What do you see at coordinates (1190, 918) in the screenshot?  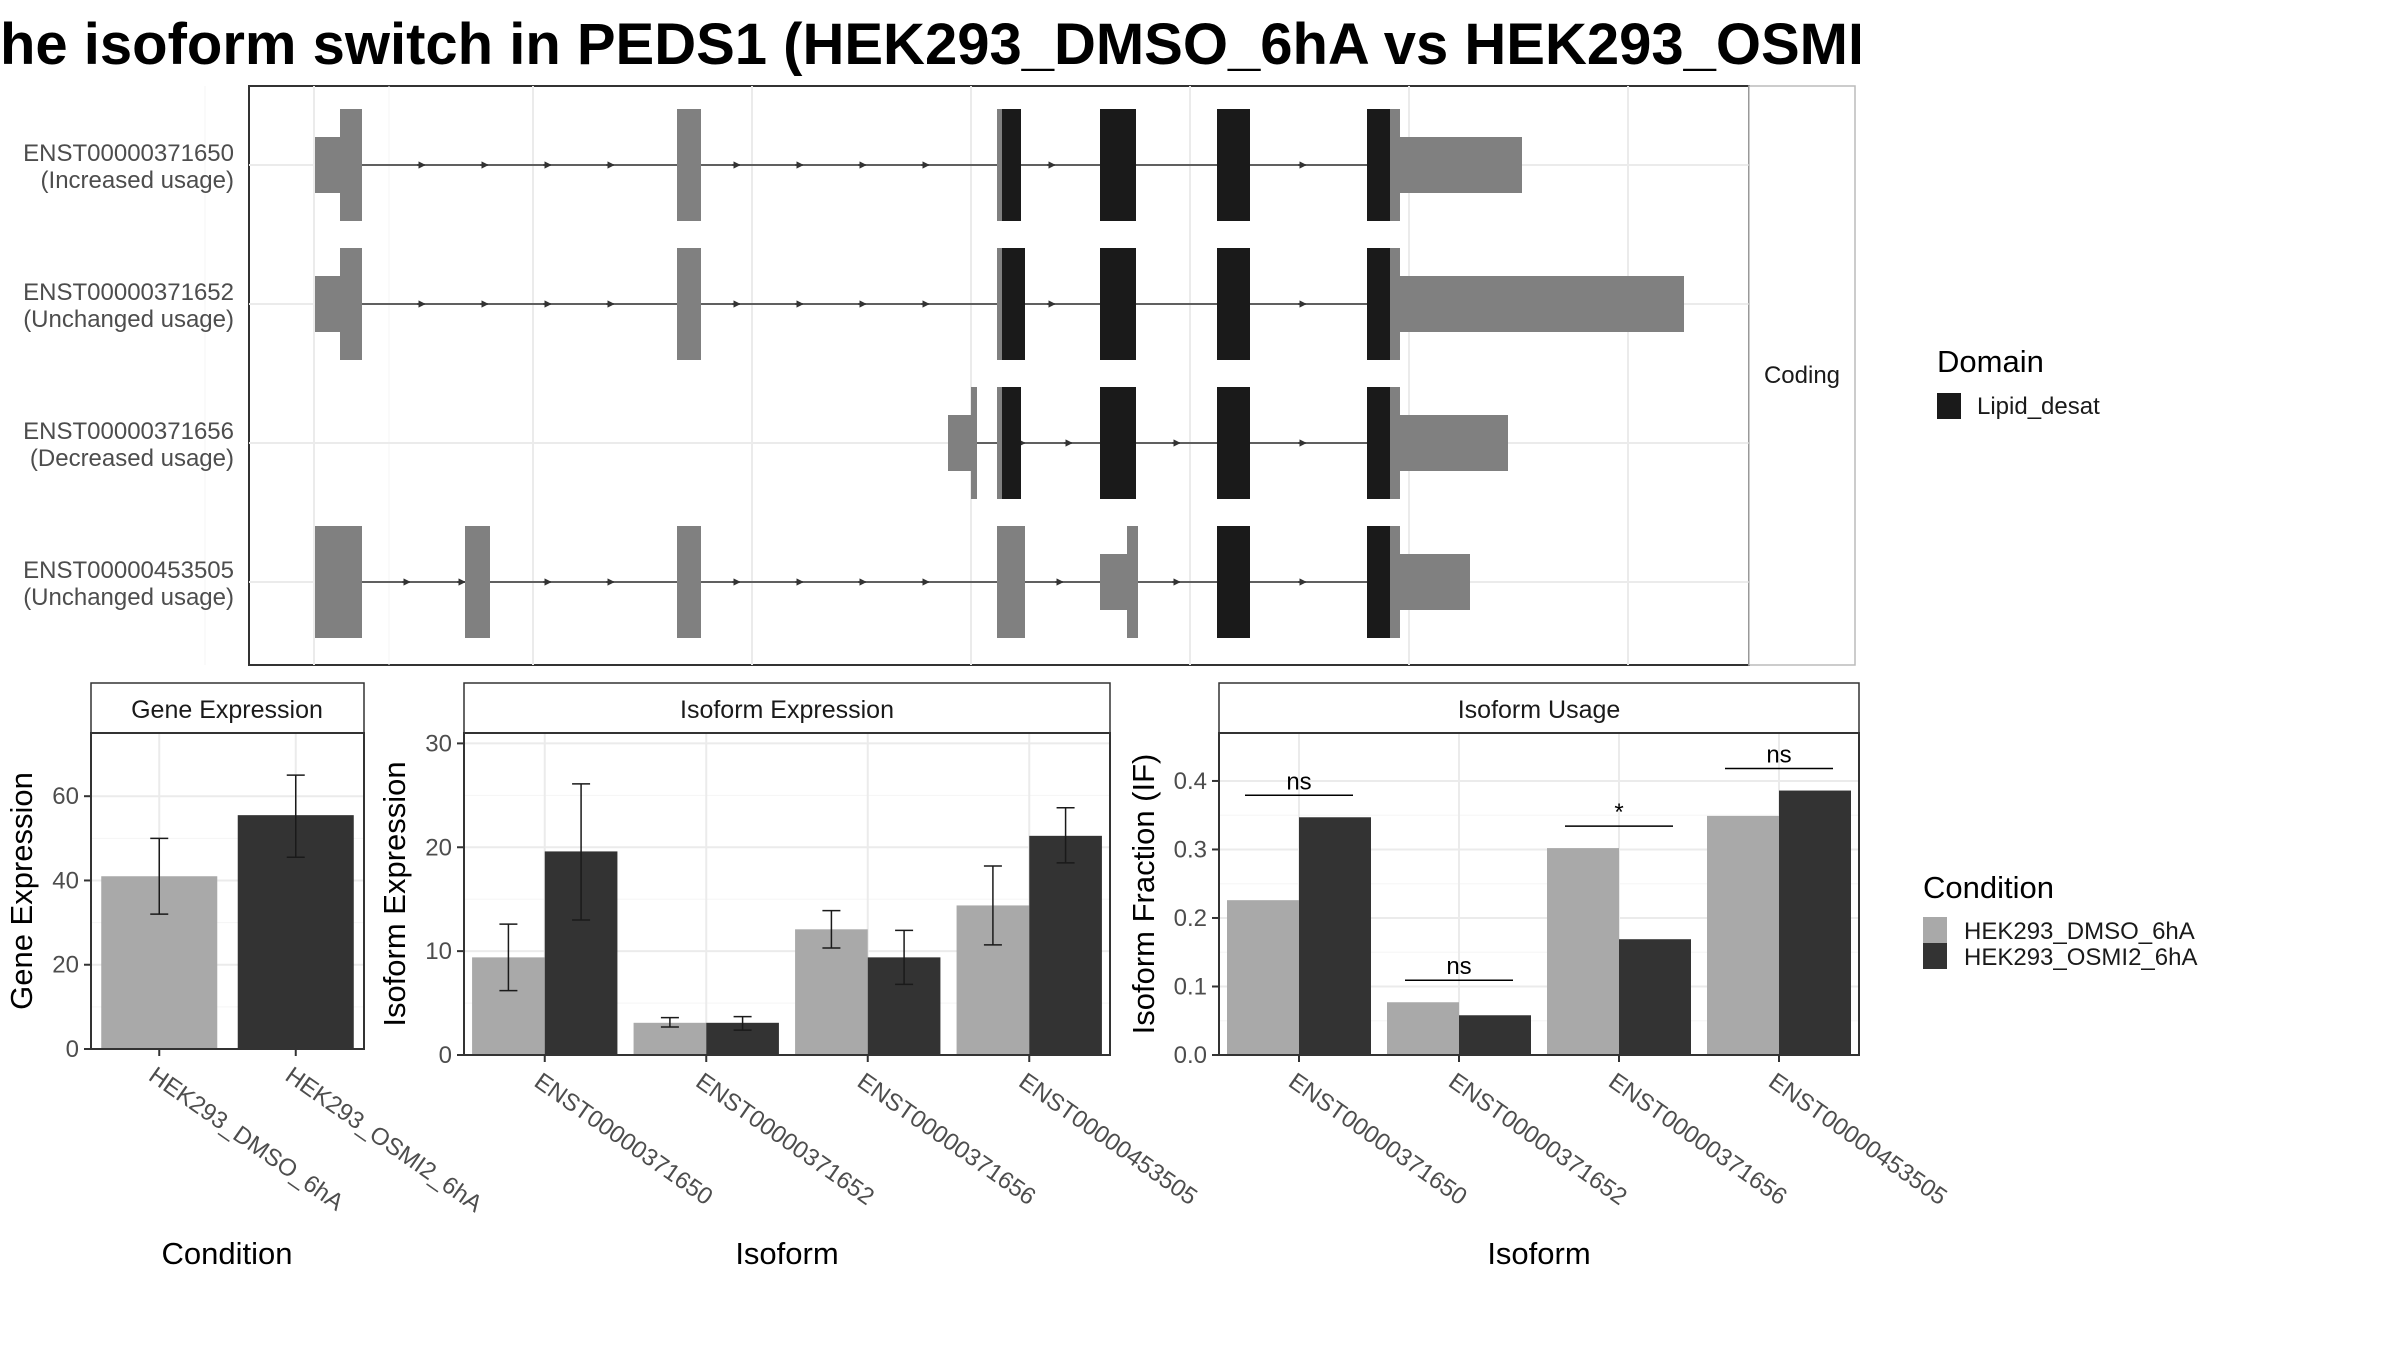 I see `y-tick-label: 0.2` at bounding box center [1190, 918].